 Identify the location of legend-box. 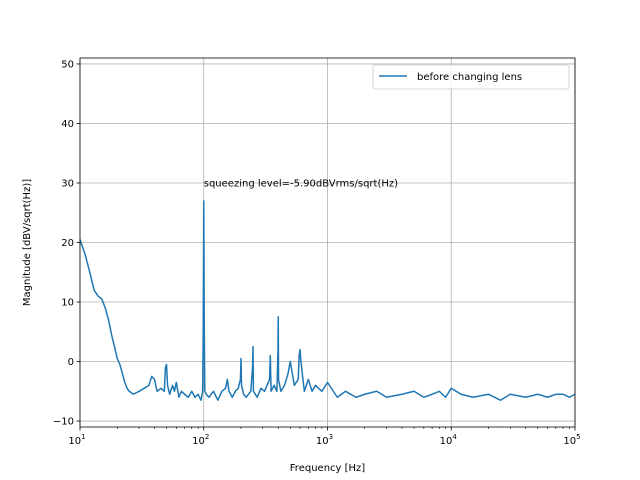
(471, 77).